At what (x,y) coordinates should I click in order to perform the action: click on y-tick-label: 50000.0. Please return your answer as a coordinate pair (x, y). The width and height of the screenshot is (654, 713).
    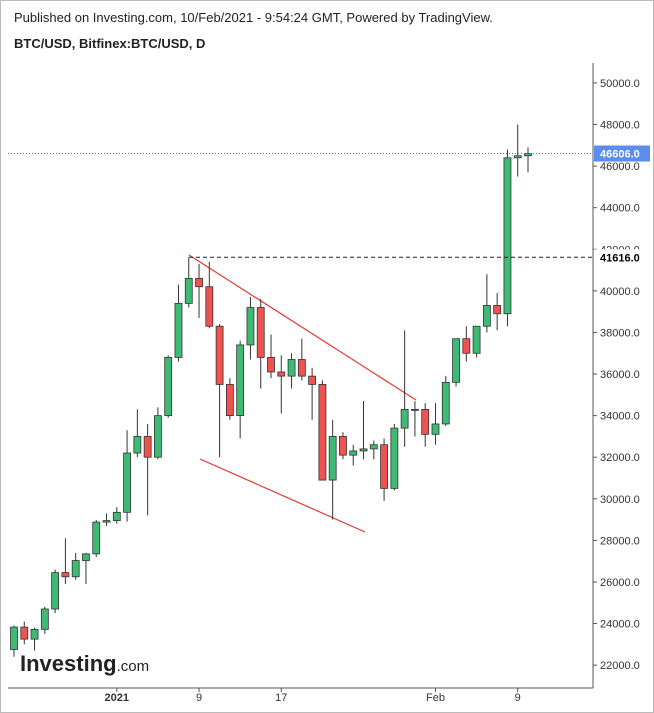
    Looking at the image, I should click on (620, 84).